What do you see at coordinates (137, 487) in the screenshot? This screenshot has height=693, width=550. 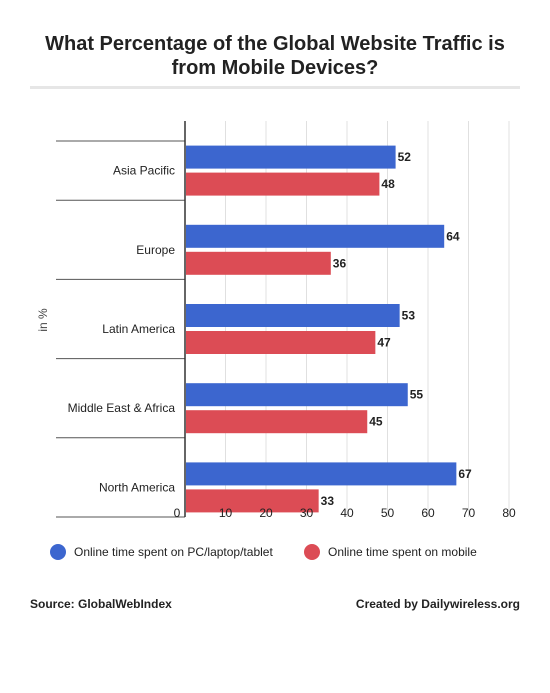 I see `category-label: North America` at bounding box center [137, 487].